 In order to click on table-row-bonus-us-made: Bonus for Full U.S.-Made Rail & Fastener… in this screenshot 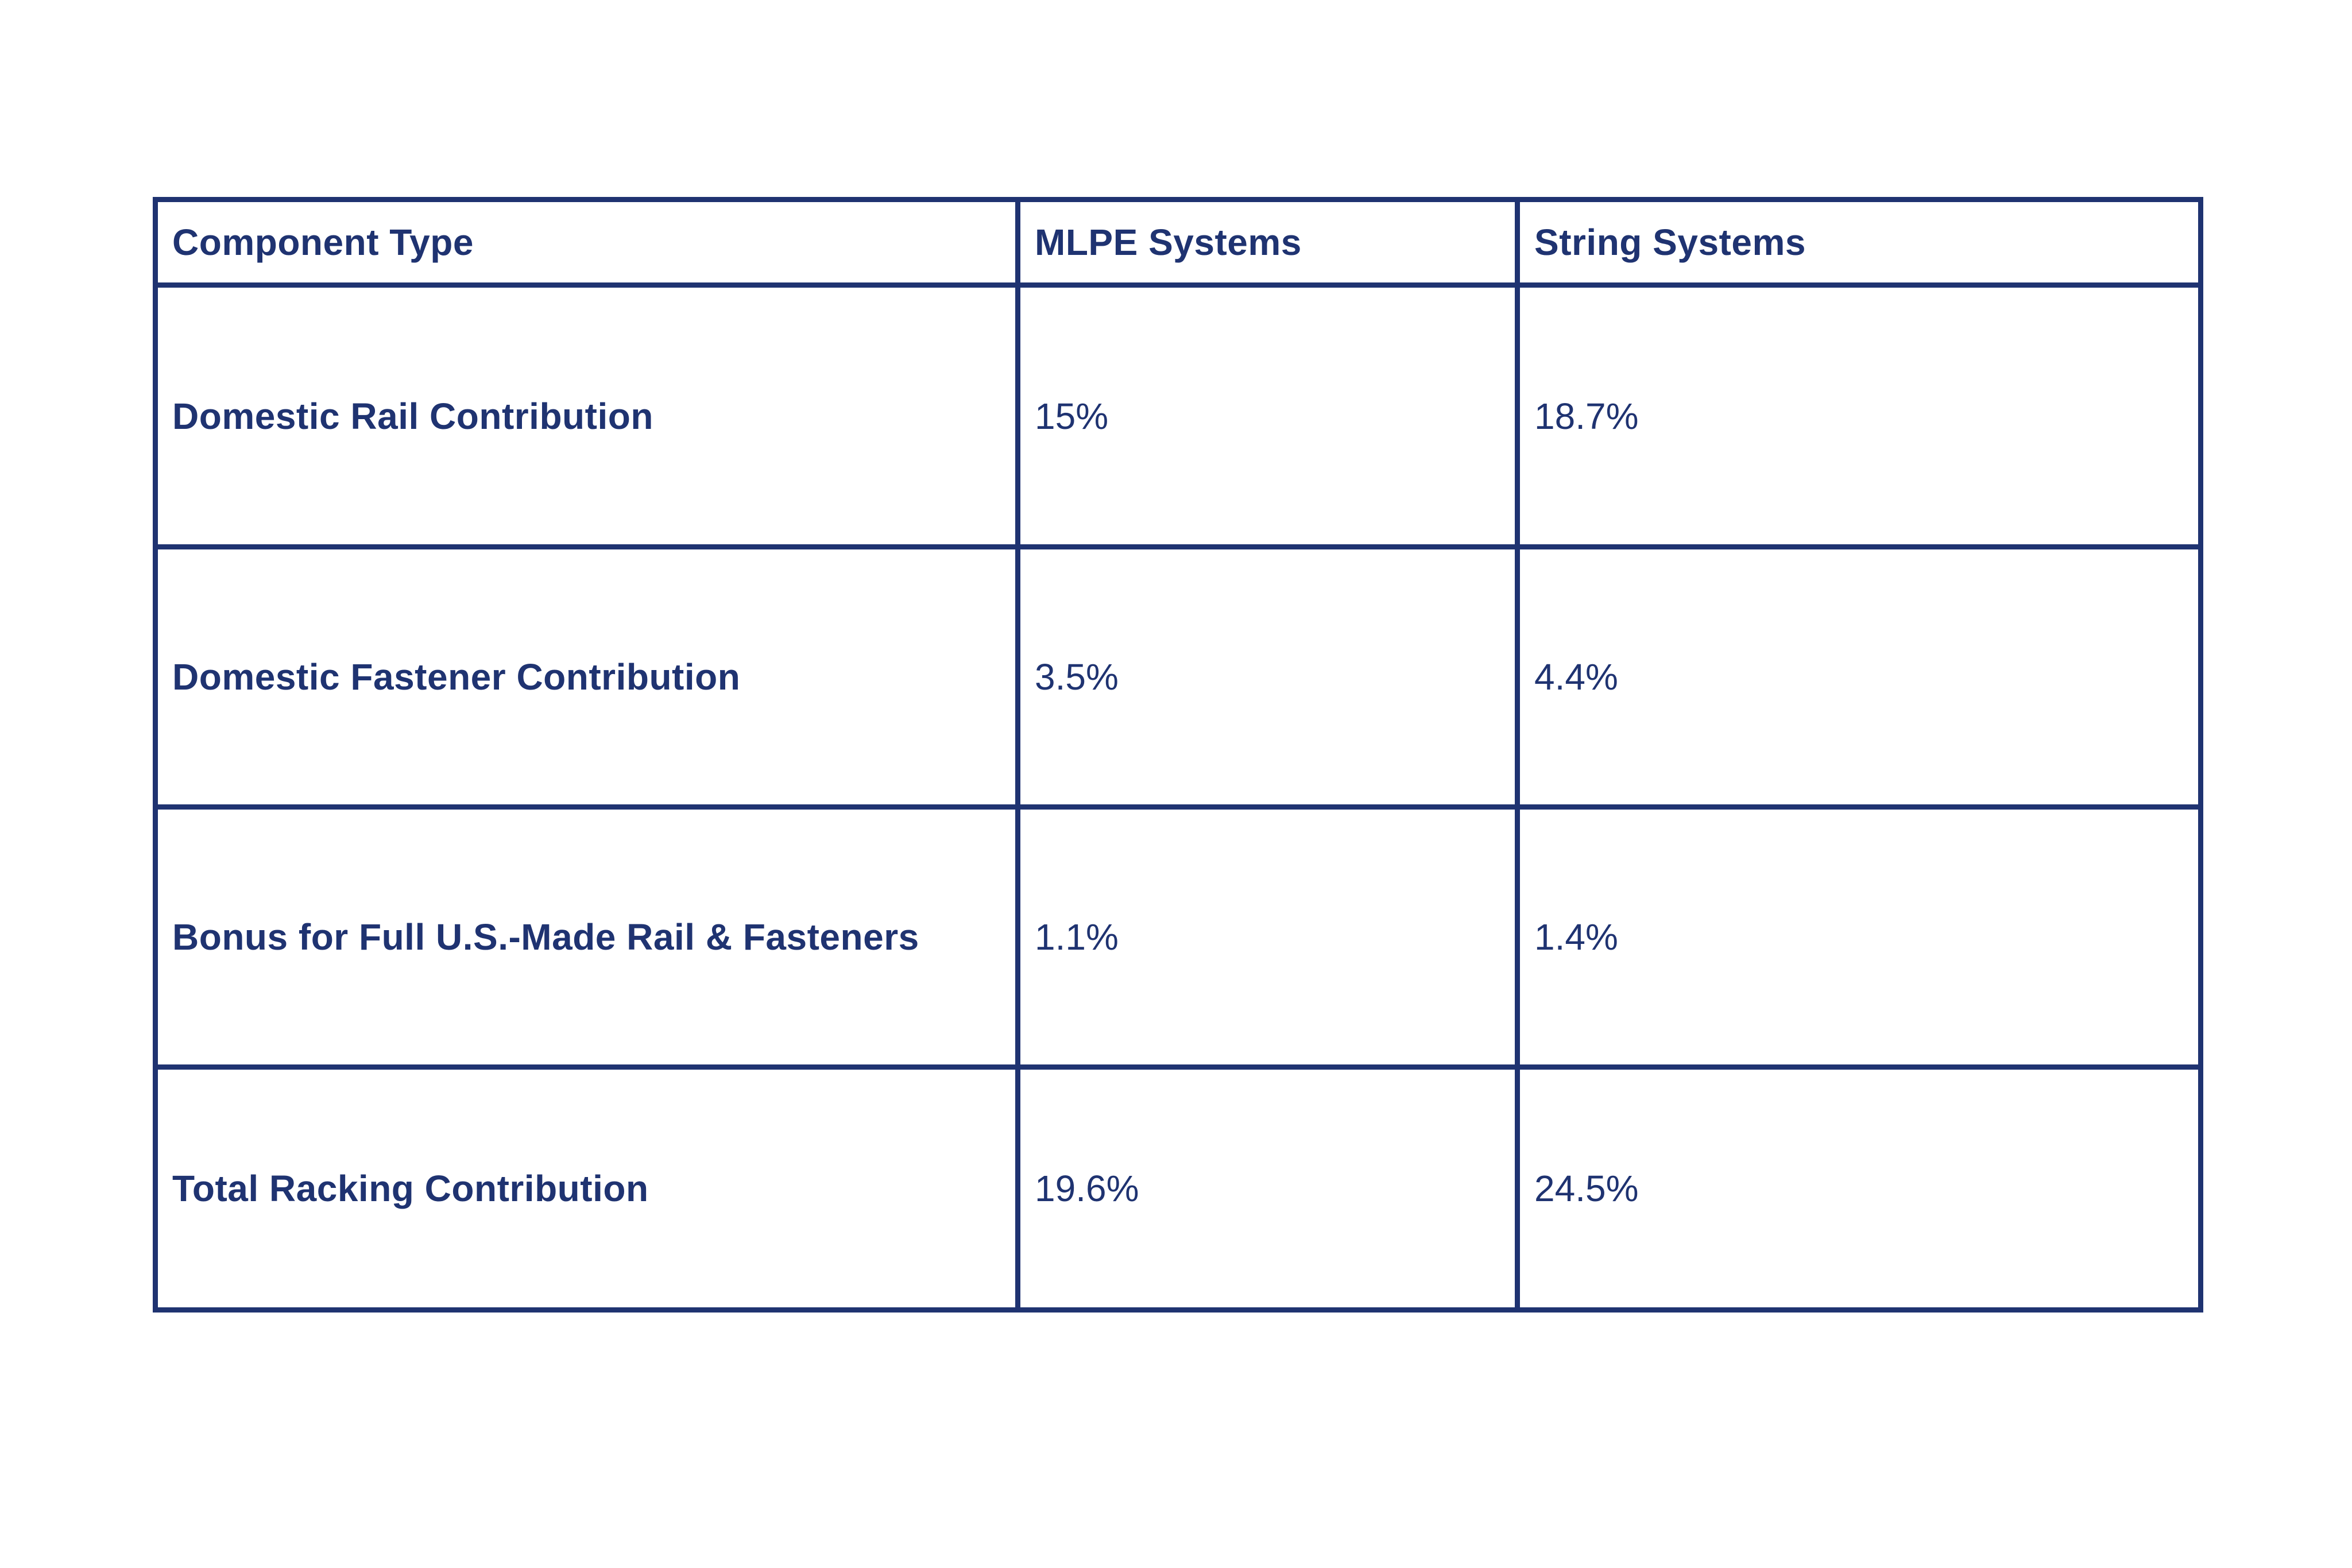, I will do `click(1178, 937)`.